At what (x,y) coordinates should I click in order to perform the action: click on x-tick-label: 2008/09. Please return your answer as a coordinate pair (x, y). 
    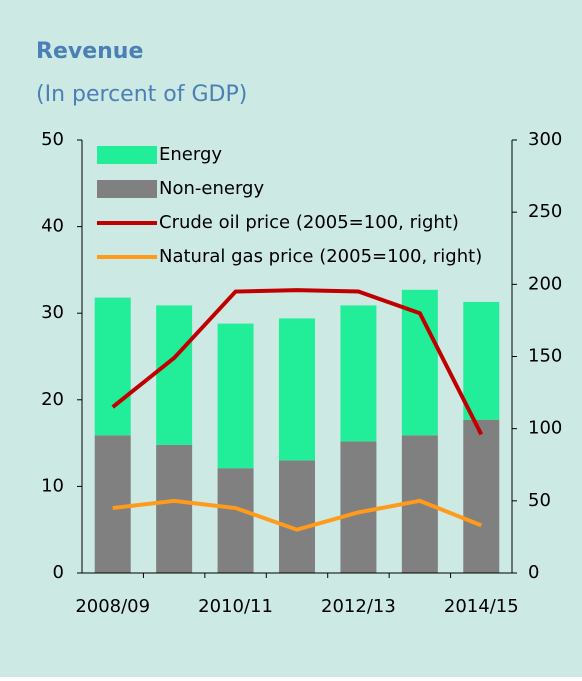
    Looking at the image, I should click on (112, 606).